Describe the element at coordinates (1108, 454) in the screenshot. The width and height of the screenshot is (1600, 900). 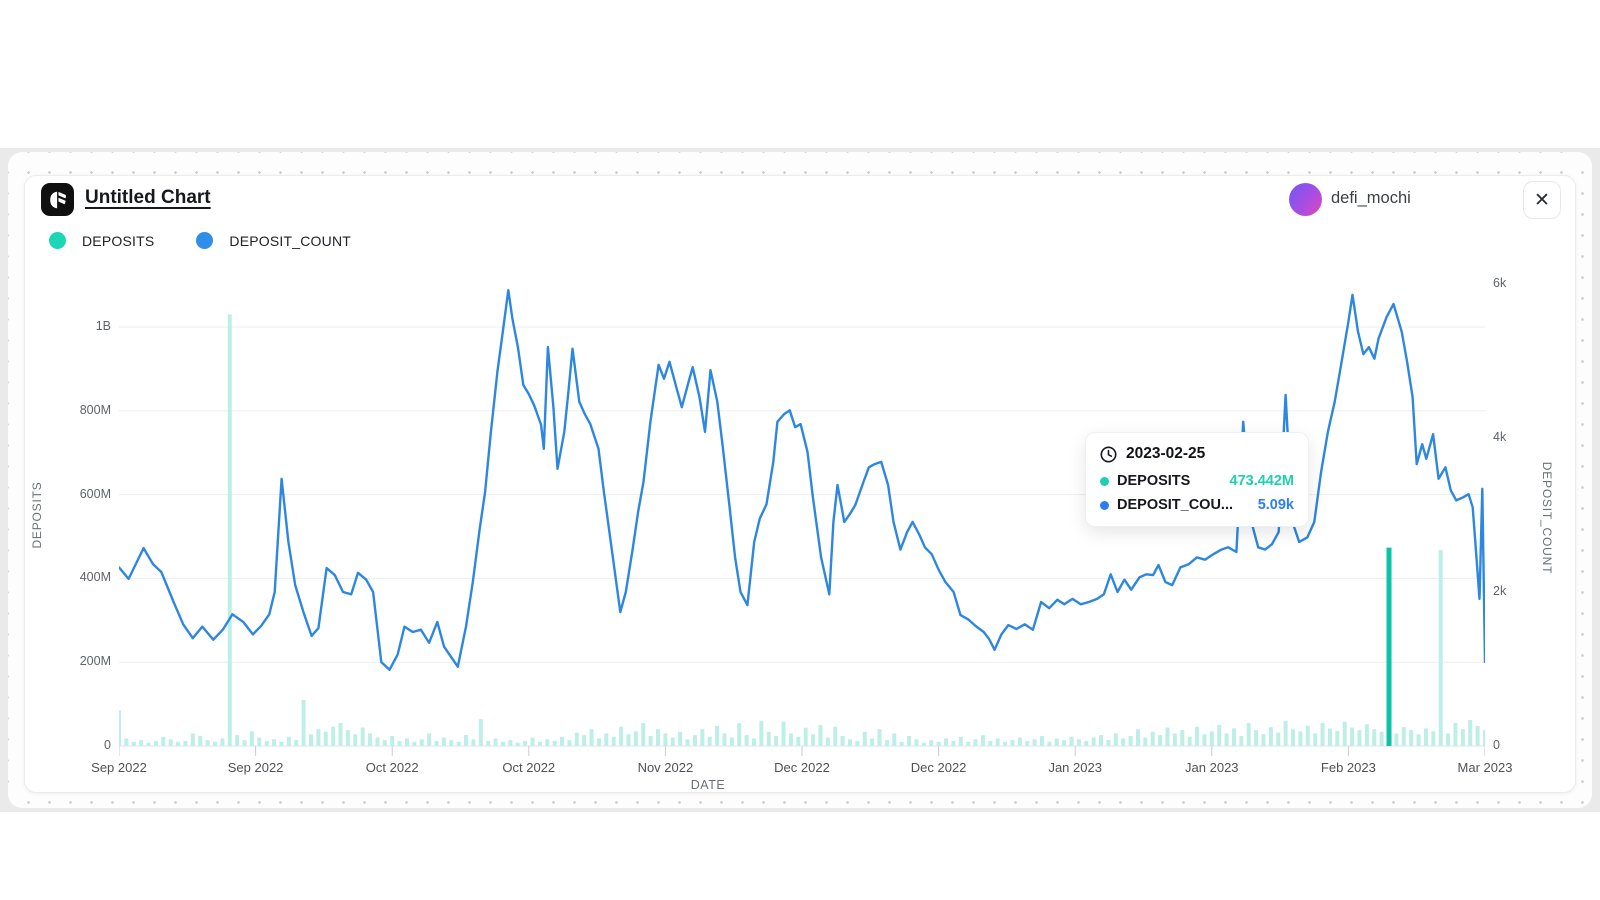
I see `clock-icon` at that location.